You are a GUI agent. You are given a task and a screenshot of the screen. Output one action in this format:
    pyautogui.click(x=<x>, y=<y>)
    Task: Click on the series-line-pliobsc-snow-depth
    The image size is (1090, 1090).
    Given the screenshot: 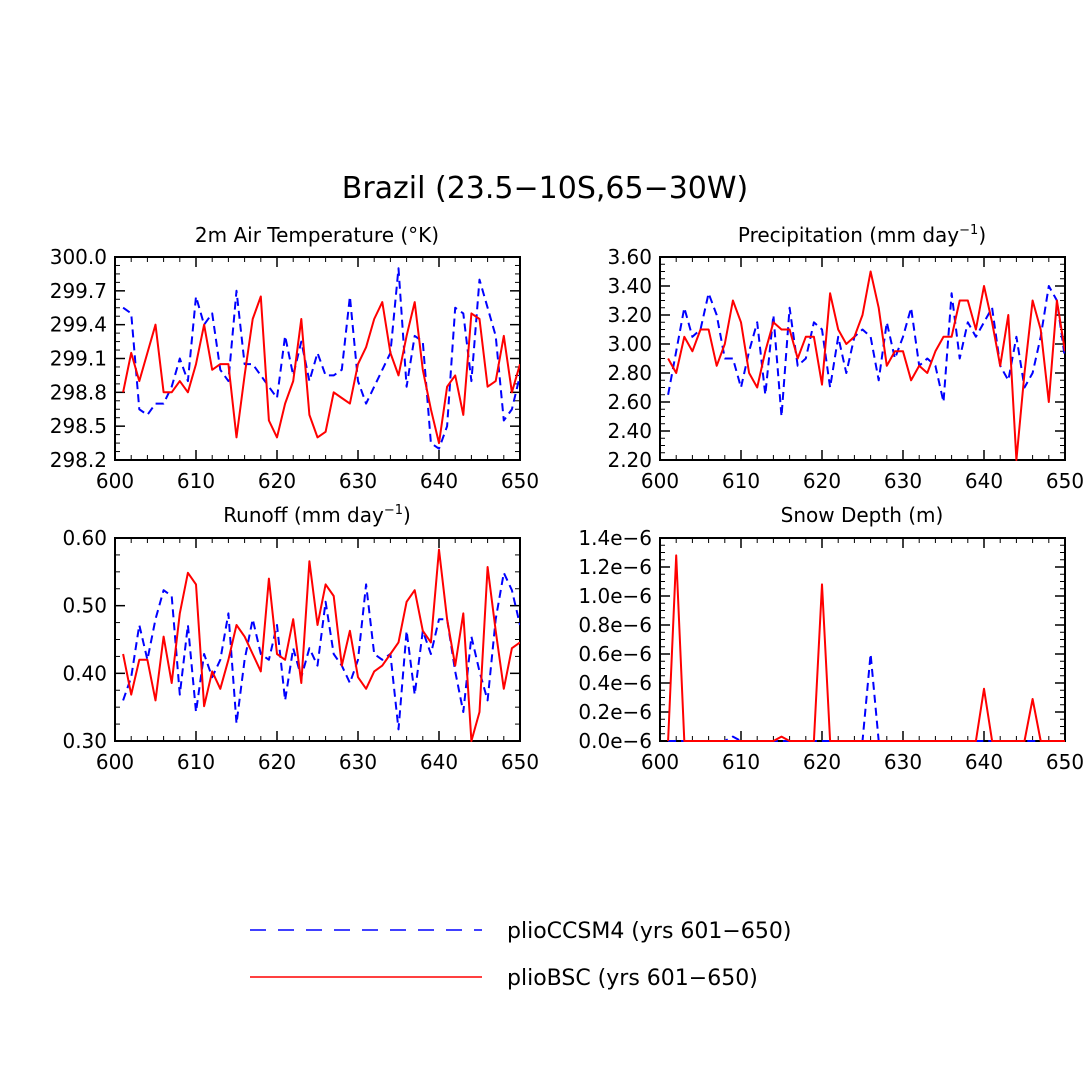 What is the action you would take?
    pyautogui.click(x=866, y=648)
    